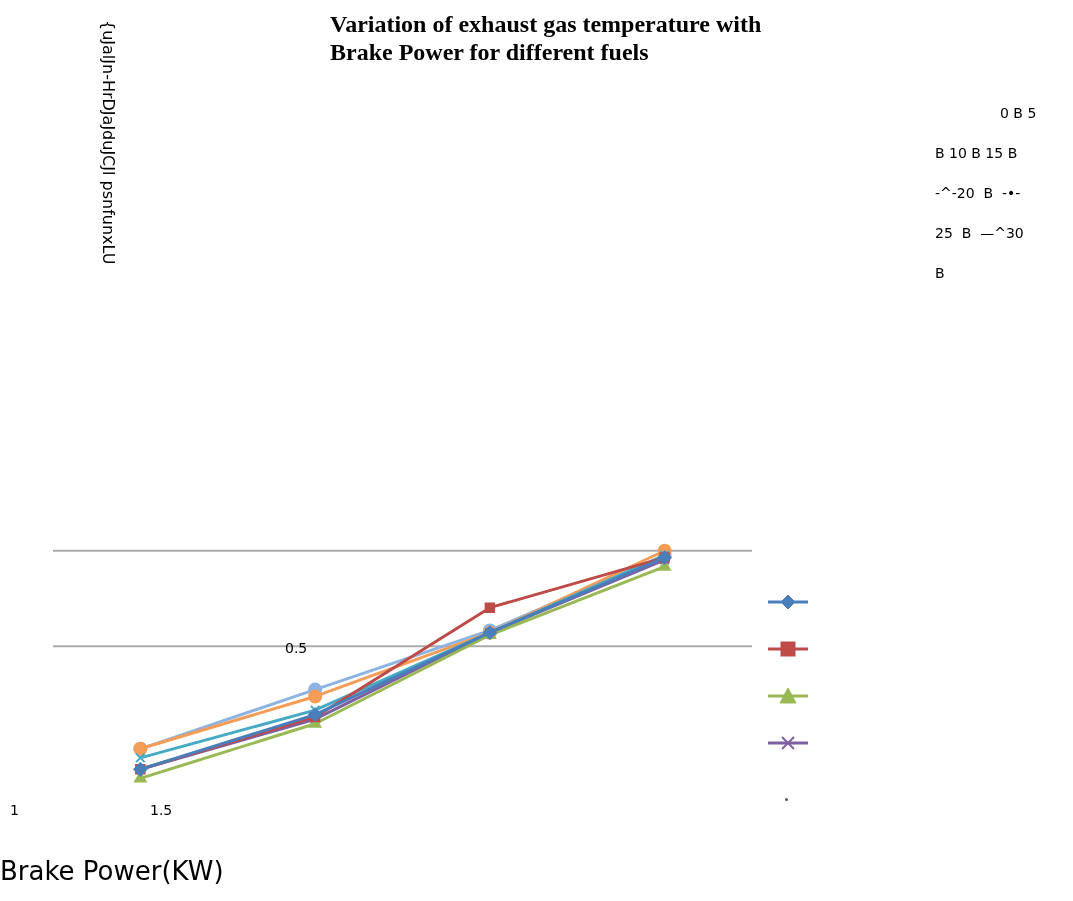  I want to click on x-axis-title: Brake Power(KW), so click(112, 871).